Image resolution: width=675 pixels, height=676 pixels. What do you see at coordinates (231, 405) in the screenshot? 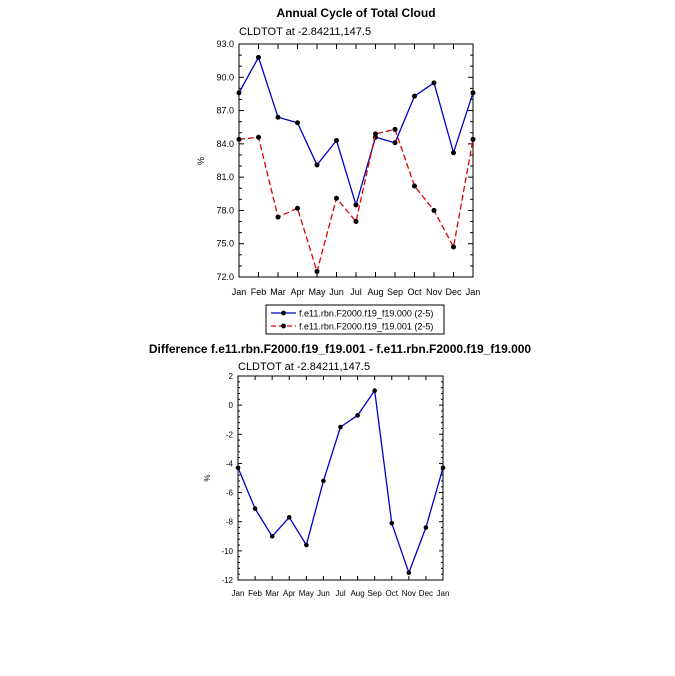
I see `y-tick-label: 0` at bounding box center [231, 405].